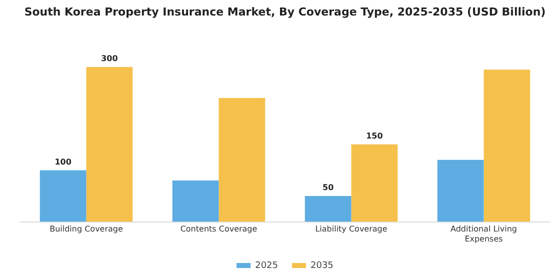  What do you see at coordinates (375, 135) in the screenshot?
I see `data-label: 150` at bounding box center [375, 135].